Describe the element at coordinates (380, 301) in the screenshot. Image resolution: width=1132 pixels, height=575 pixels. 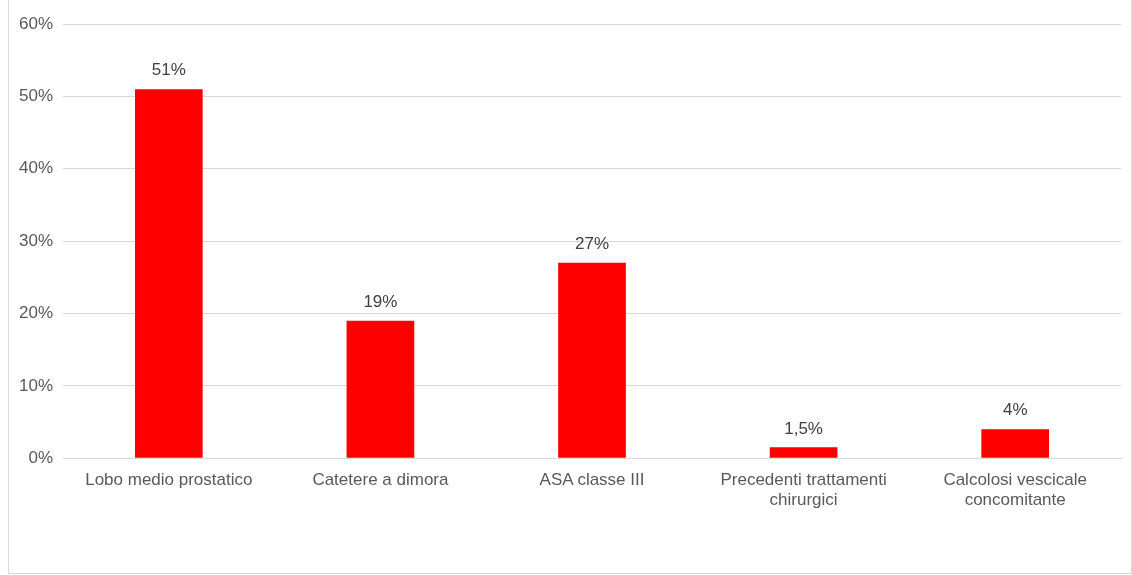
I see `data-label: 19%` at that location.